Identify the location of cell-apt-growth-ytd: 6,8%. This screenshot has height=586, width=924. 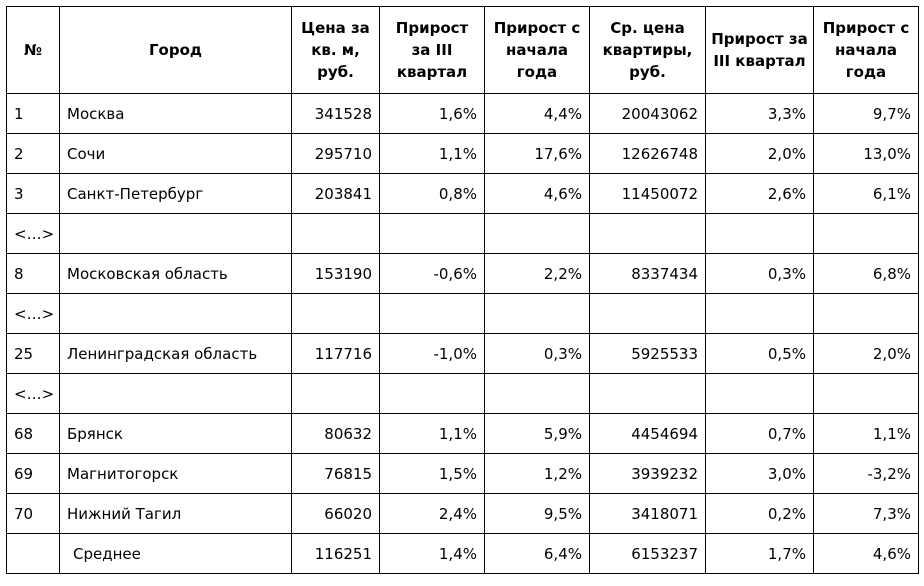
(866, 273).